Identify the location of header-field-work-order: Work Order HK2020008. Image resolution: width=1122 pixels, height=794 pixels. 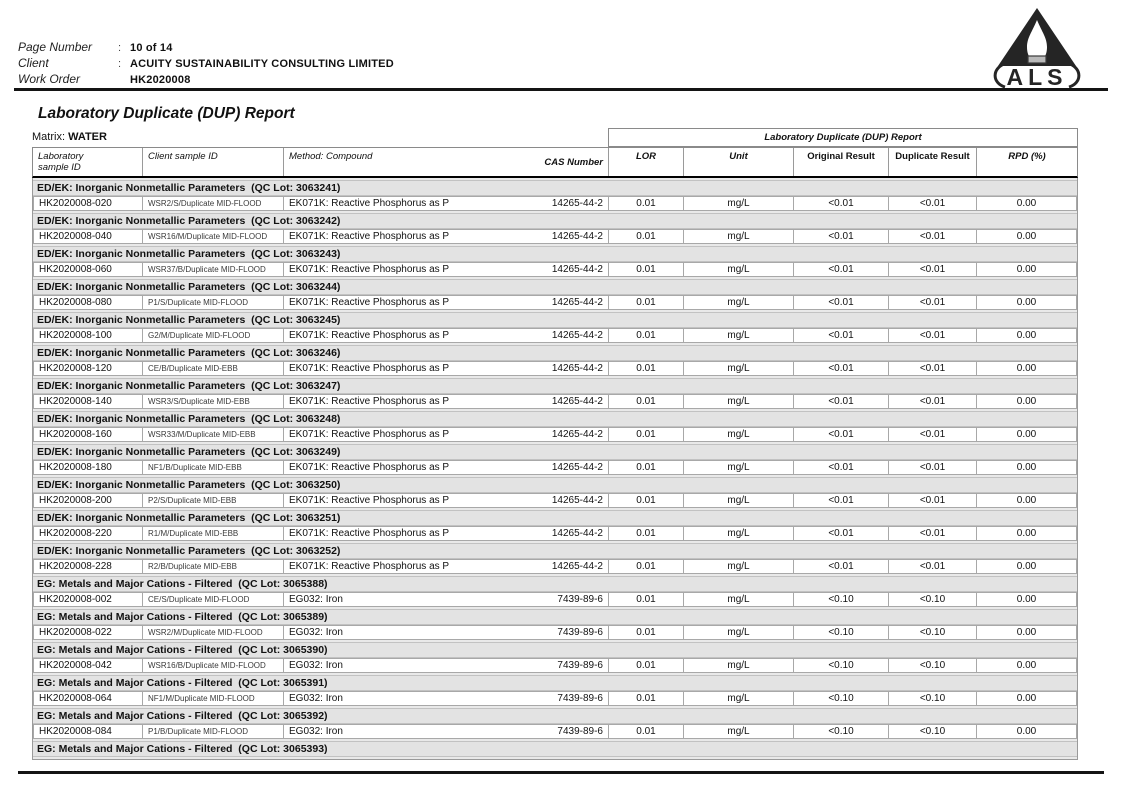
(328, 79).